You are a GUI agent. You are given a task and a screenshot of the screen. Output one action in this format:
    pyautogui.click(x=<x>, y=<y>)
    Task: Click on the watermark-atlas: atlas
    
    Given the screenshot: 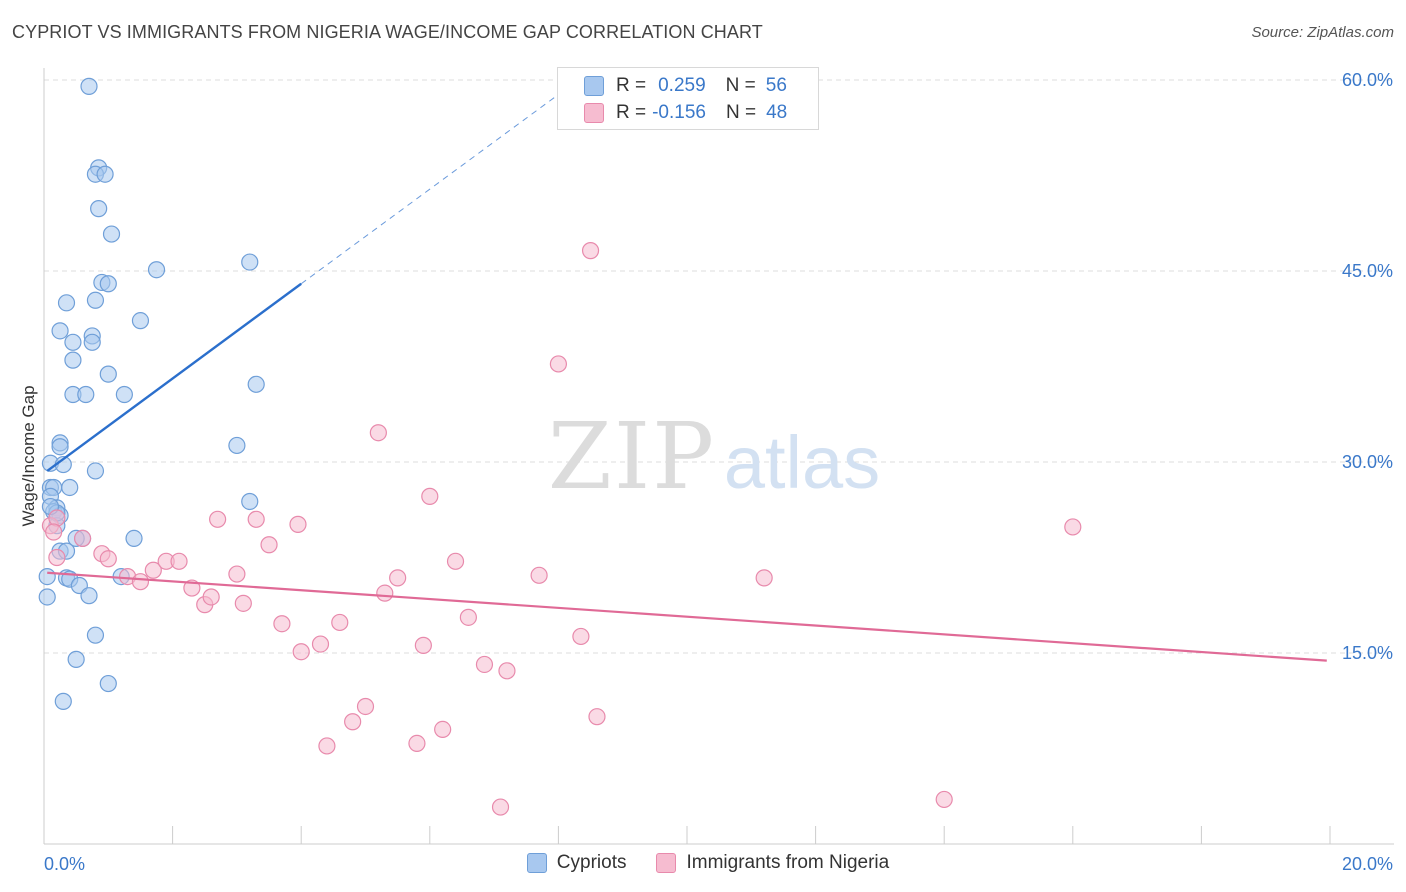 What is the action you would take?
    pyautogui.click(x=802, y=462)
    